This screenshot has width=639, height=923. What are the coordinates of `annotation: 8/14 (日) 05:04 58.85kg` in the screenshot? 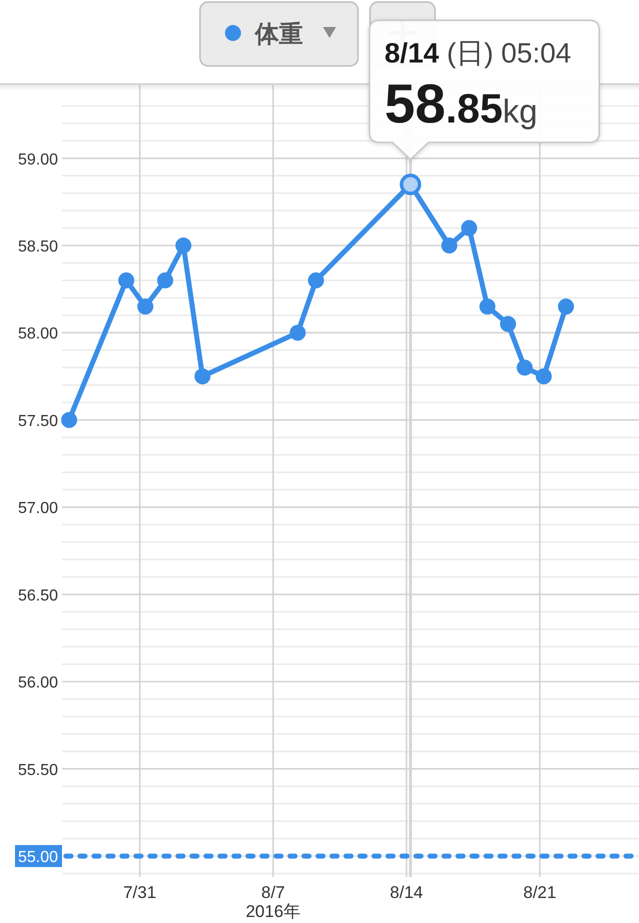 It's located at (478, 85).